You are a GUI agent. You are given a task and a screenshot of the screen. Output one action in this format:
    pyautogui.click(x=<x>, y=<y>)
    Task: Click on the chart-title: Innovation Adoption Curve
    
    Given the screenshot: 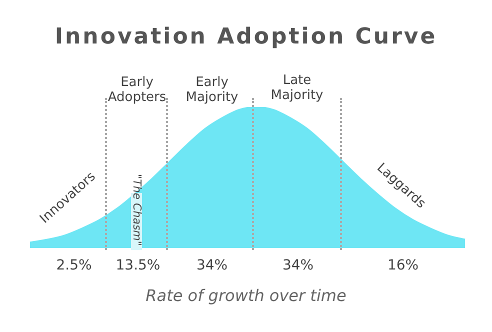 What is the action you would take?
    pyautogui.click(x=246, y=37)
    